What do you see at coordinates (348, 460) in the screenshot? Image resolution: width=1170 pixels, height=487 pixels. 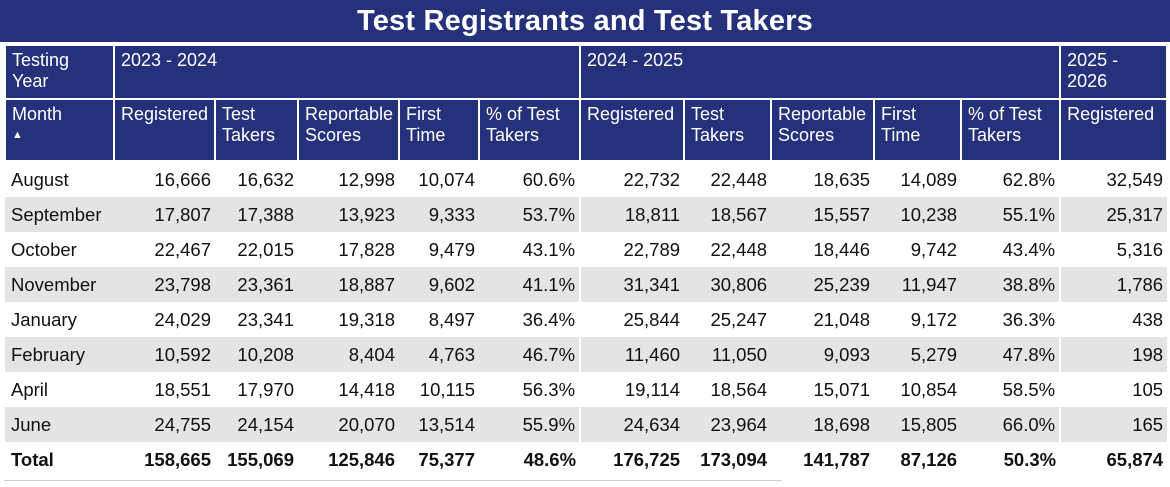 I see `table-cell: 125,846` at bounding box center [348, 460].